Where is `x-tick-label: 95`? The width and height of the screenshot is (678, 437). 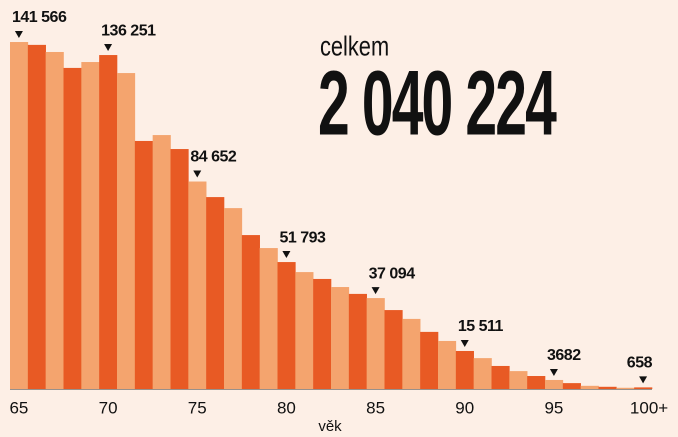 x-tick-label: 95 is located at coordinates (553, 407).